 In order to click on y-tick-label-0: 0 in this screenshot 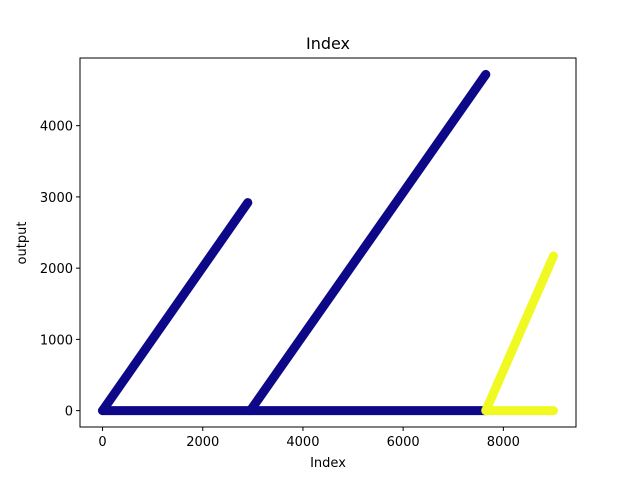, I will do `click(69, 412)`.